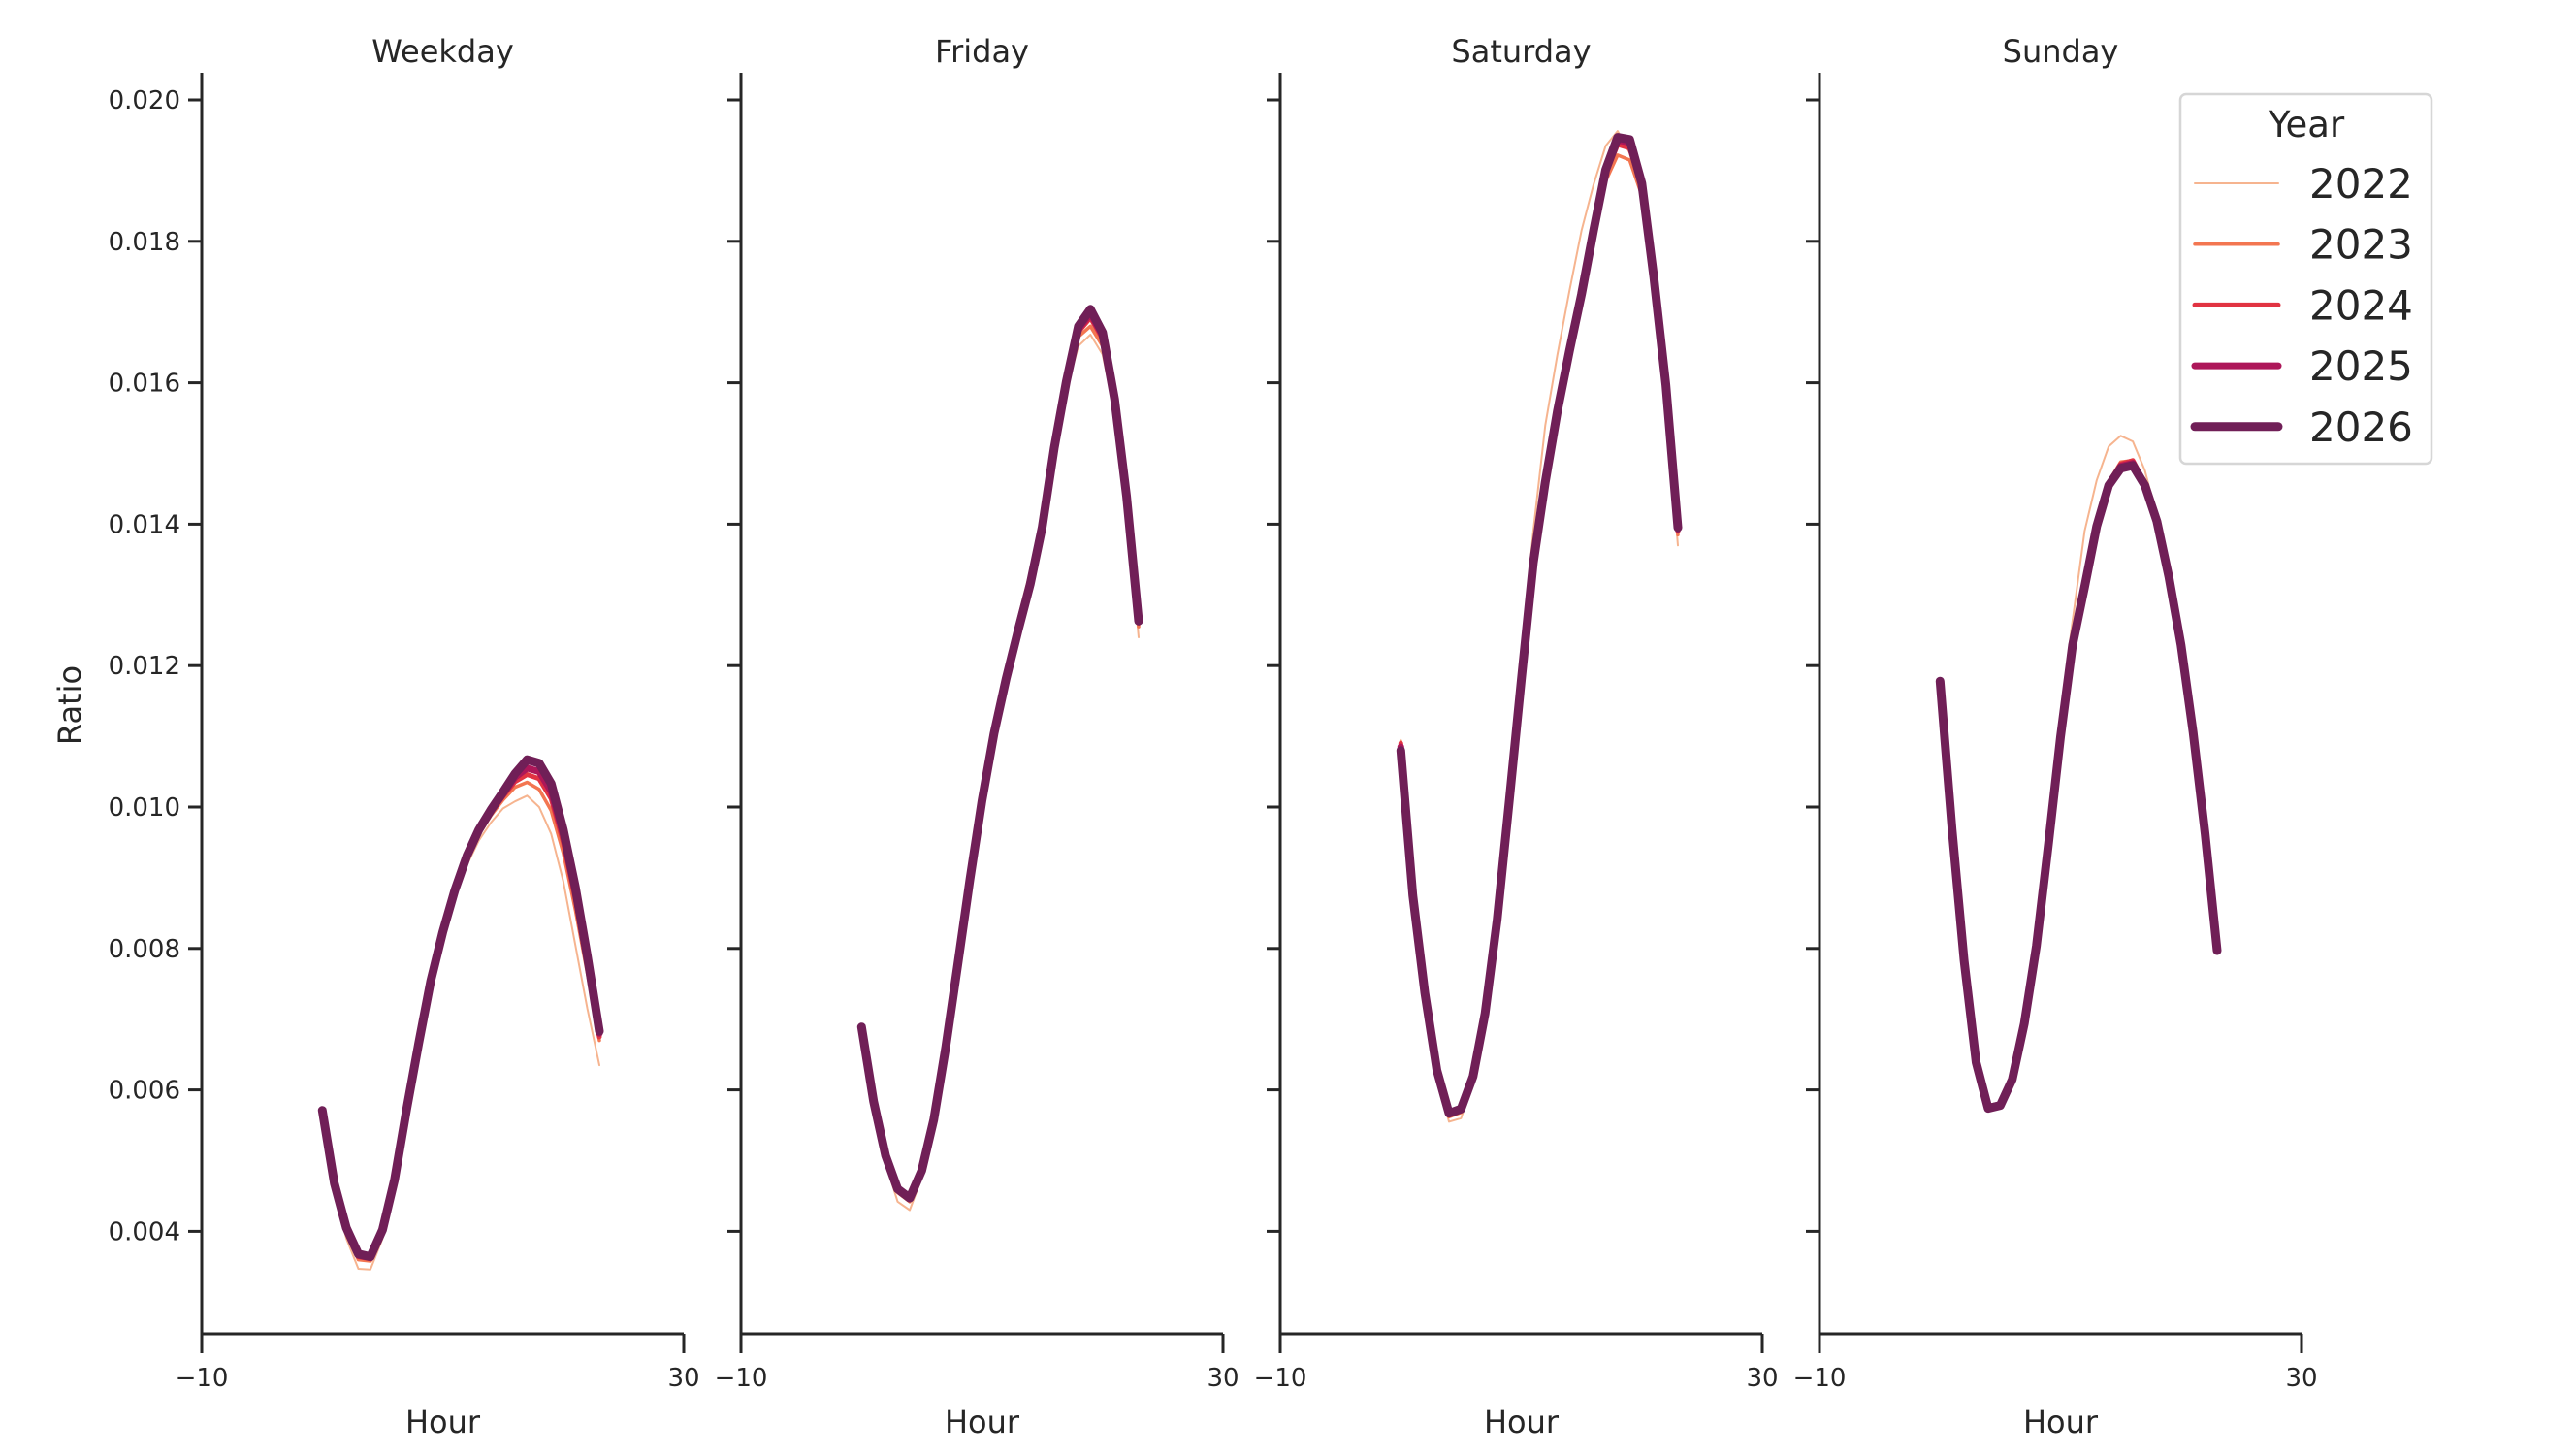 Image resolution: width=2576 pixels, height=1455 pixels. I want to click on y-tick-label: 0.014, so click(144, 524).